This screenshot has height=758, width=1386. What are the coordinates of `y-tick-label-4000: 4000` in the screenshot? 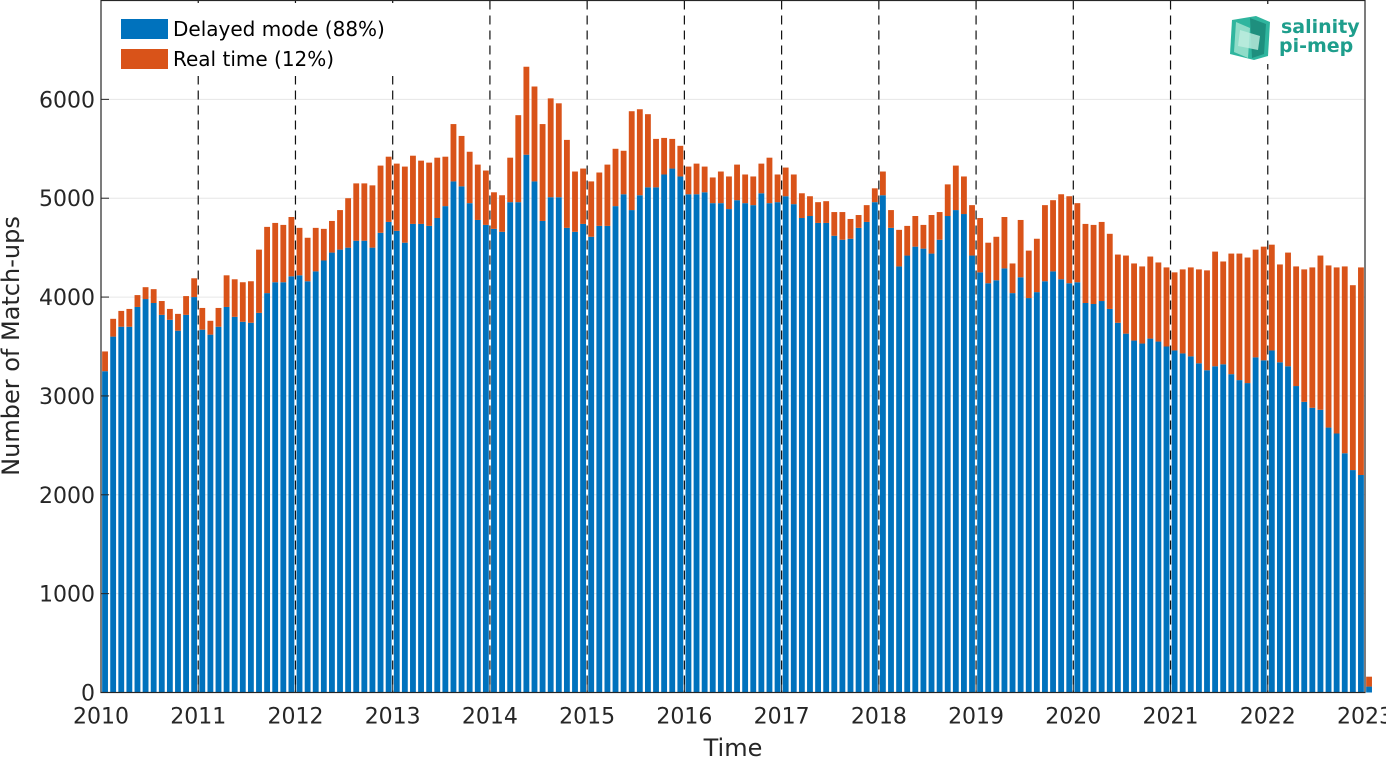 It's located at (67, 298).